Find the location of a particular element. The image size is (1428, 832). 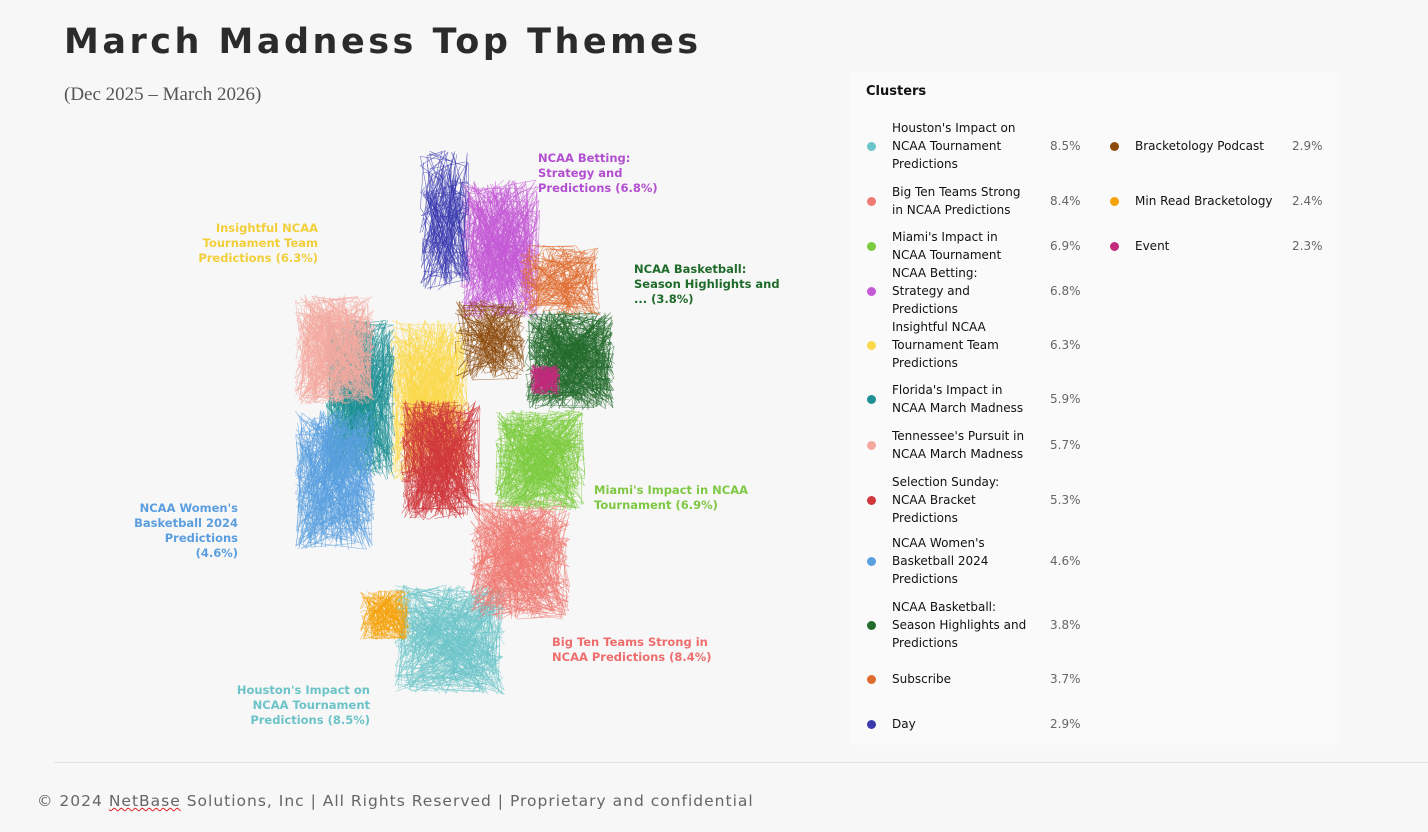

legend-item-label: Min Read Bracketology is located at coordinates (1204, 201).